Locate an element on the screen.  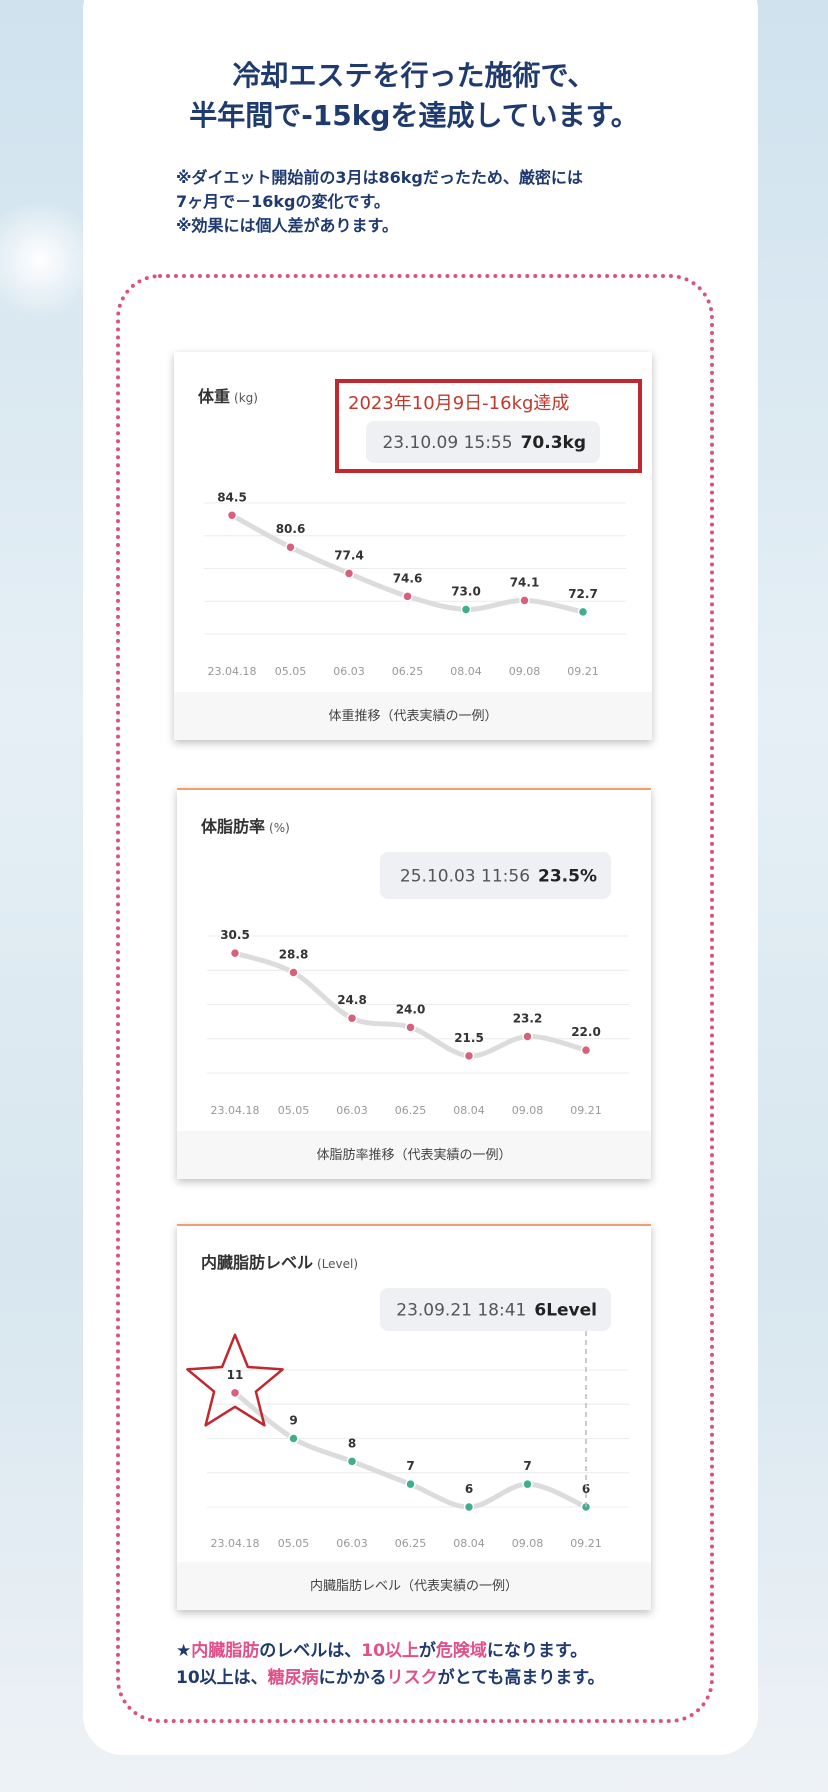
highlight: 2023年10月9日-16kg達成 is located at coordinates (458, 403).